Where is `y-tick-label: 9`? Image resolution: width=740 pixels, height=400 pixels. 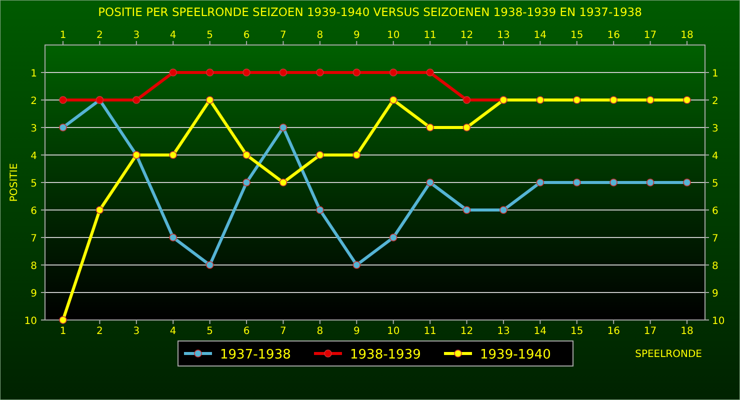 y-tick-label: 9 is located at coordinates (33, 294).